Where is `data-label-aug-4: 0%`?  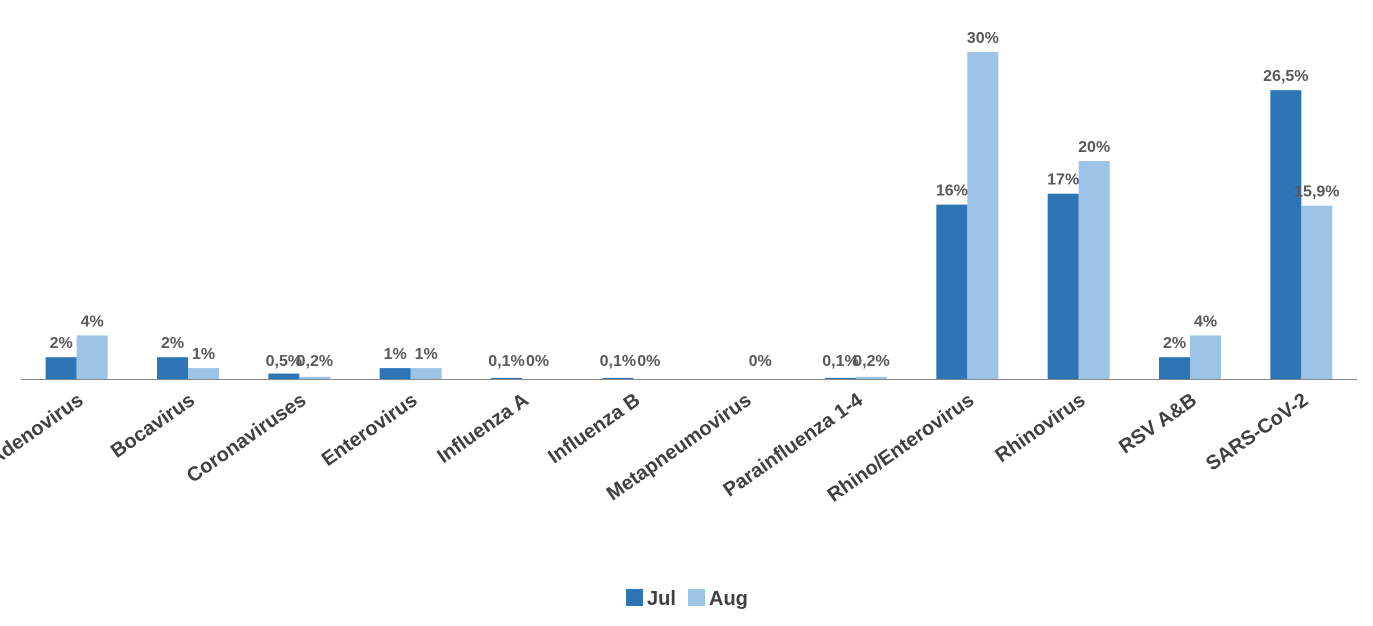
data-label-aug-4: 0% is located at coordinates (537, 361).